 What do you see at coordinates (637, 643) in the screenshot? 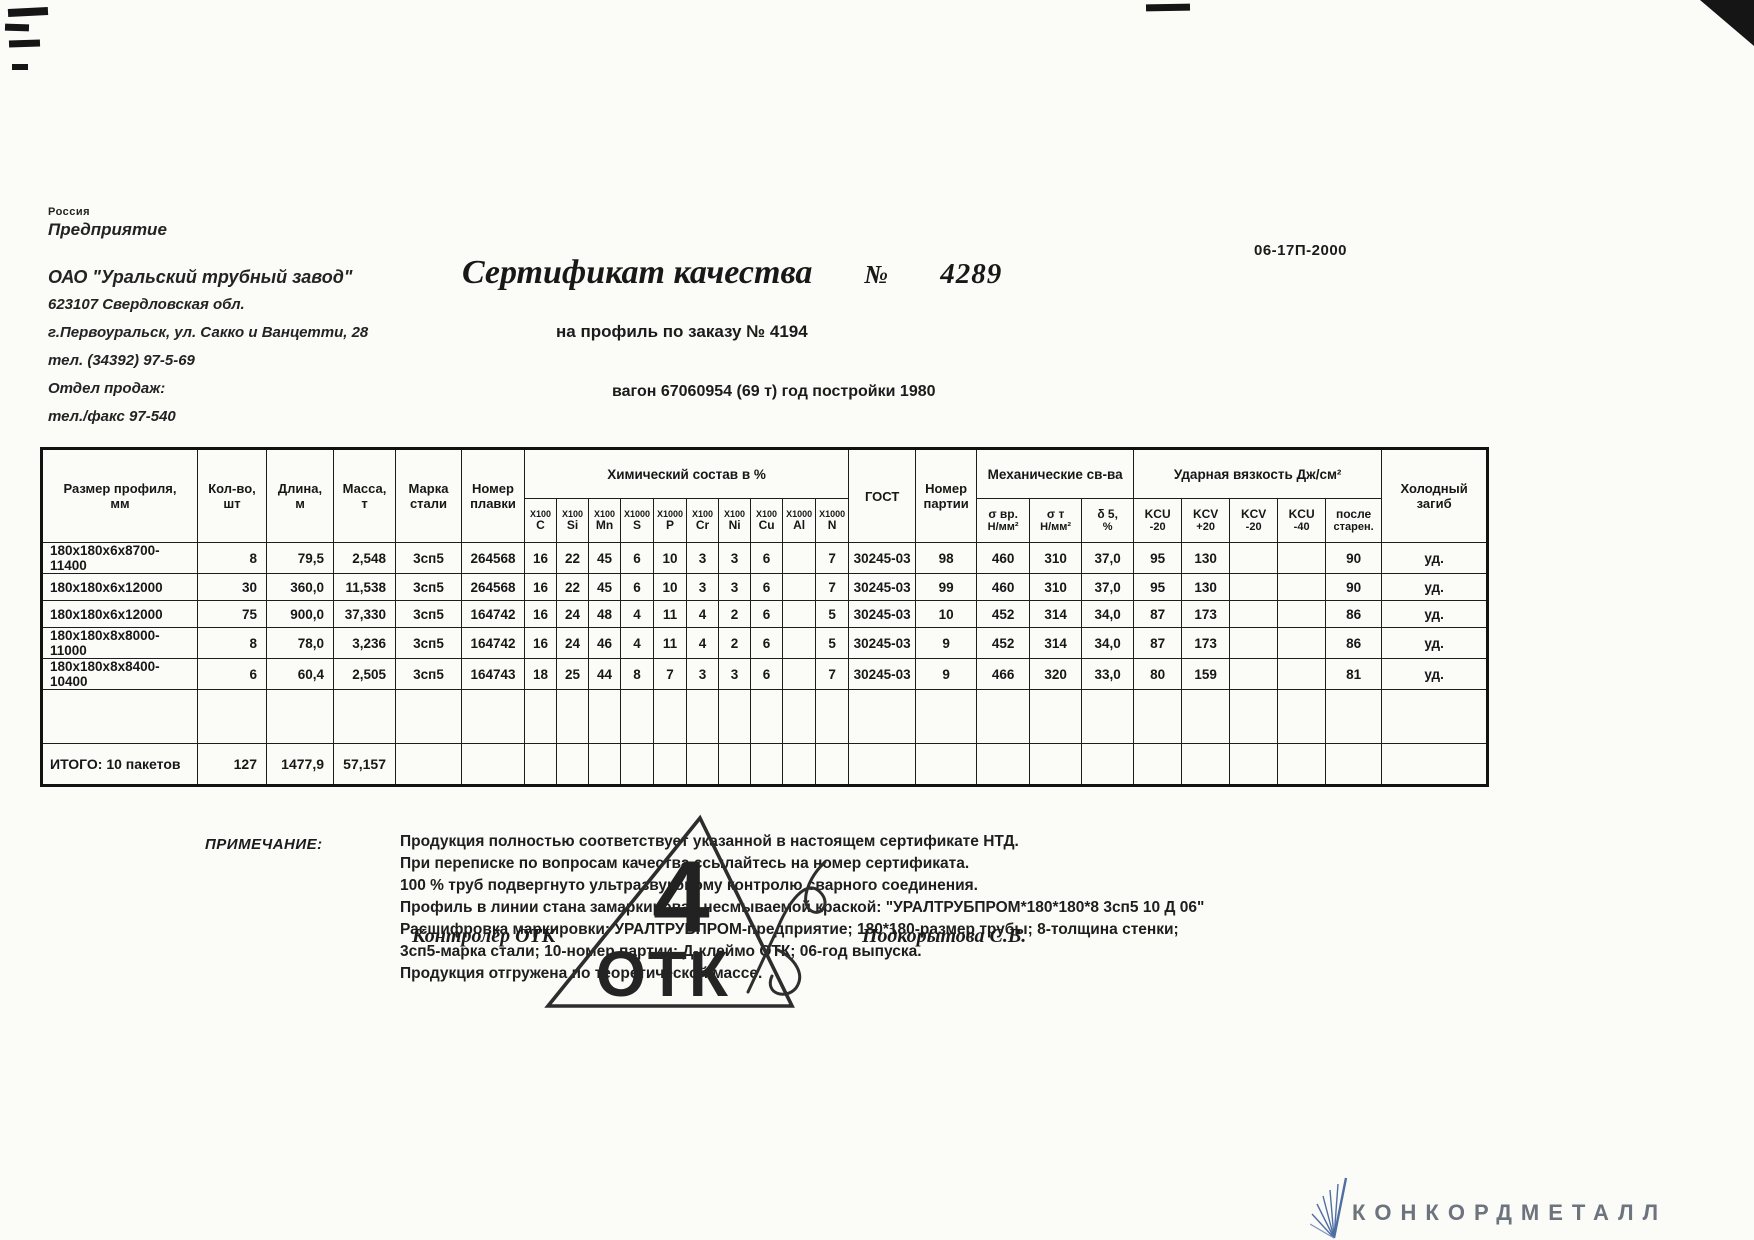
I see `table-cell: 4` at bounding box center [637, 643].